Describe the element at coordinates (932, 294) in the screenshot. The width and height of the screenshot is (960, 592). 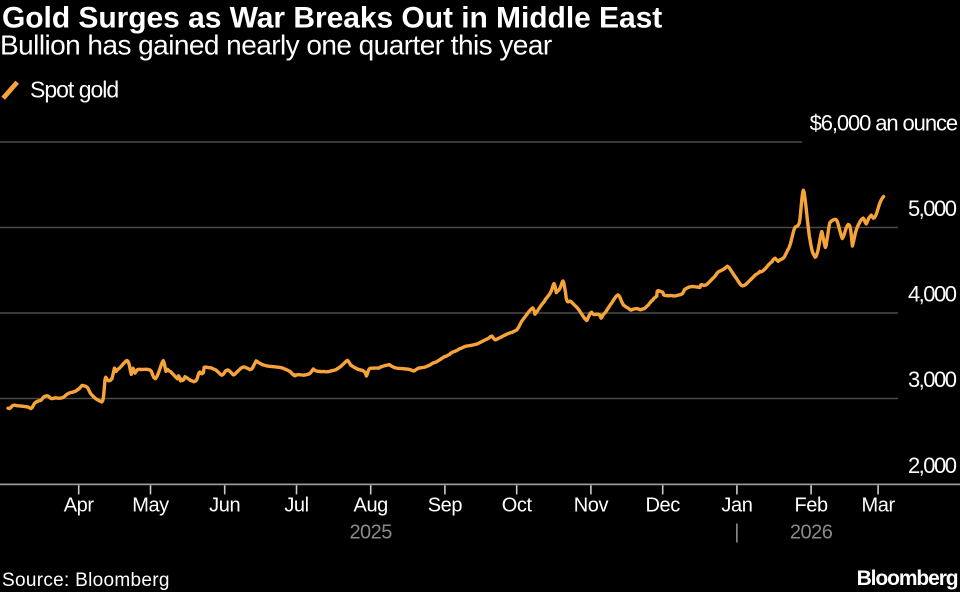
I see `svg-text: 4,000` at that location.